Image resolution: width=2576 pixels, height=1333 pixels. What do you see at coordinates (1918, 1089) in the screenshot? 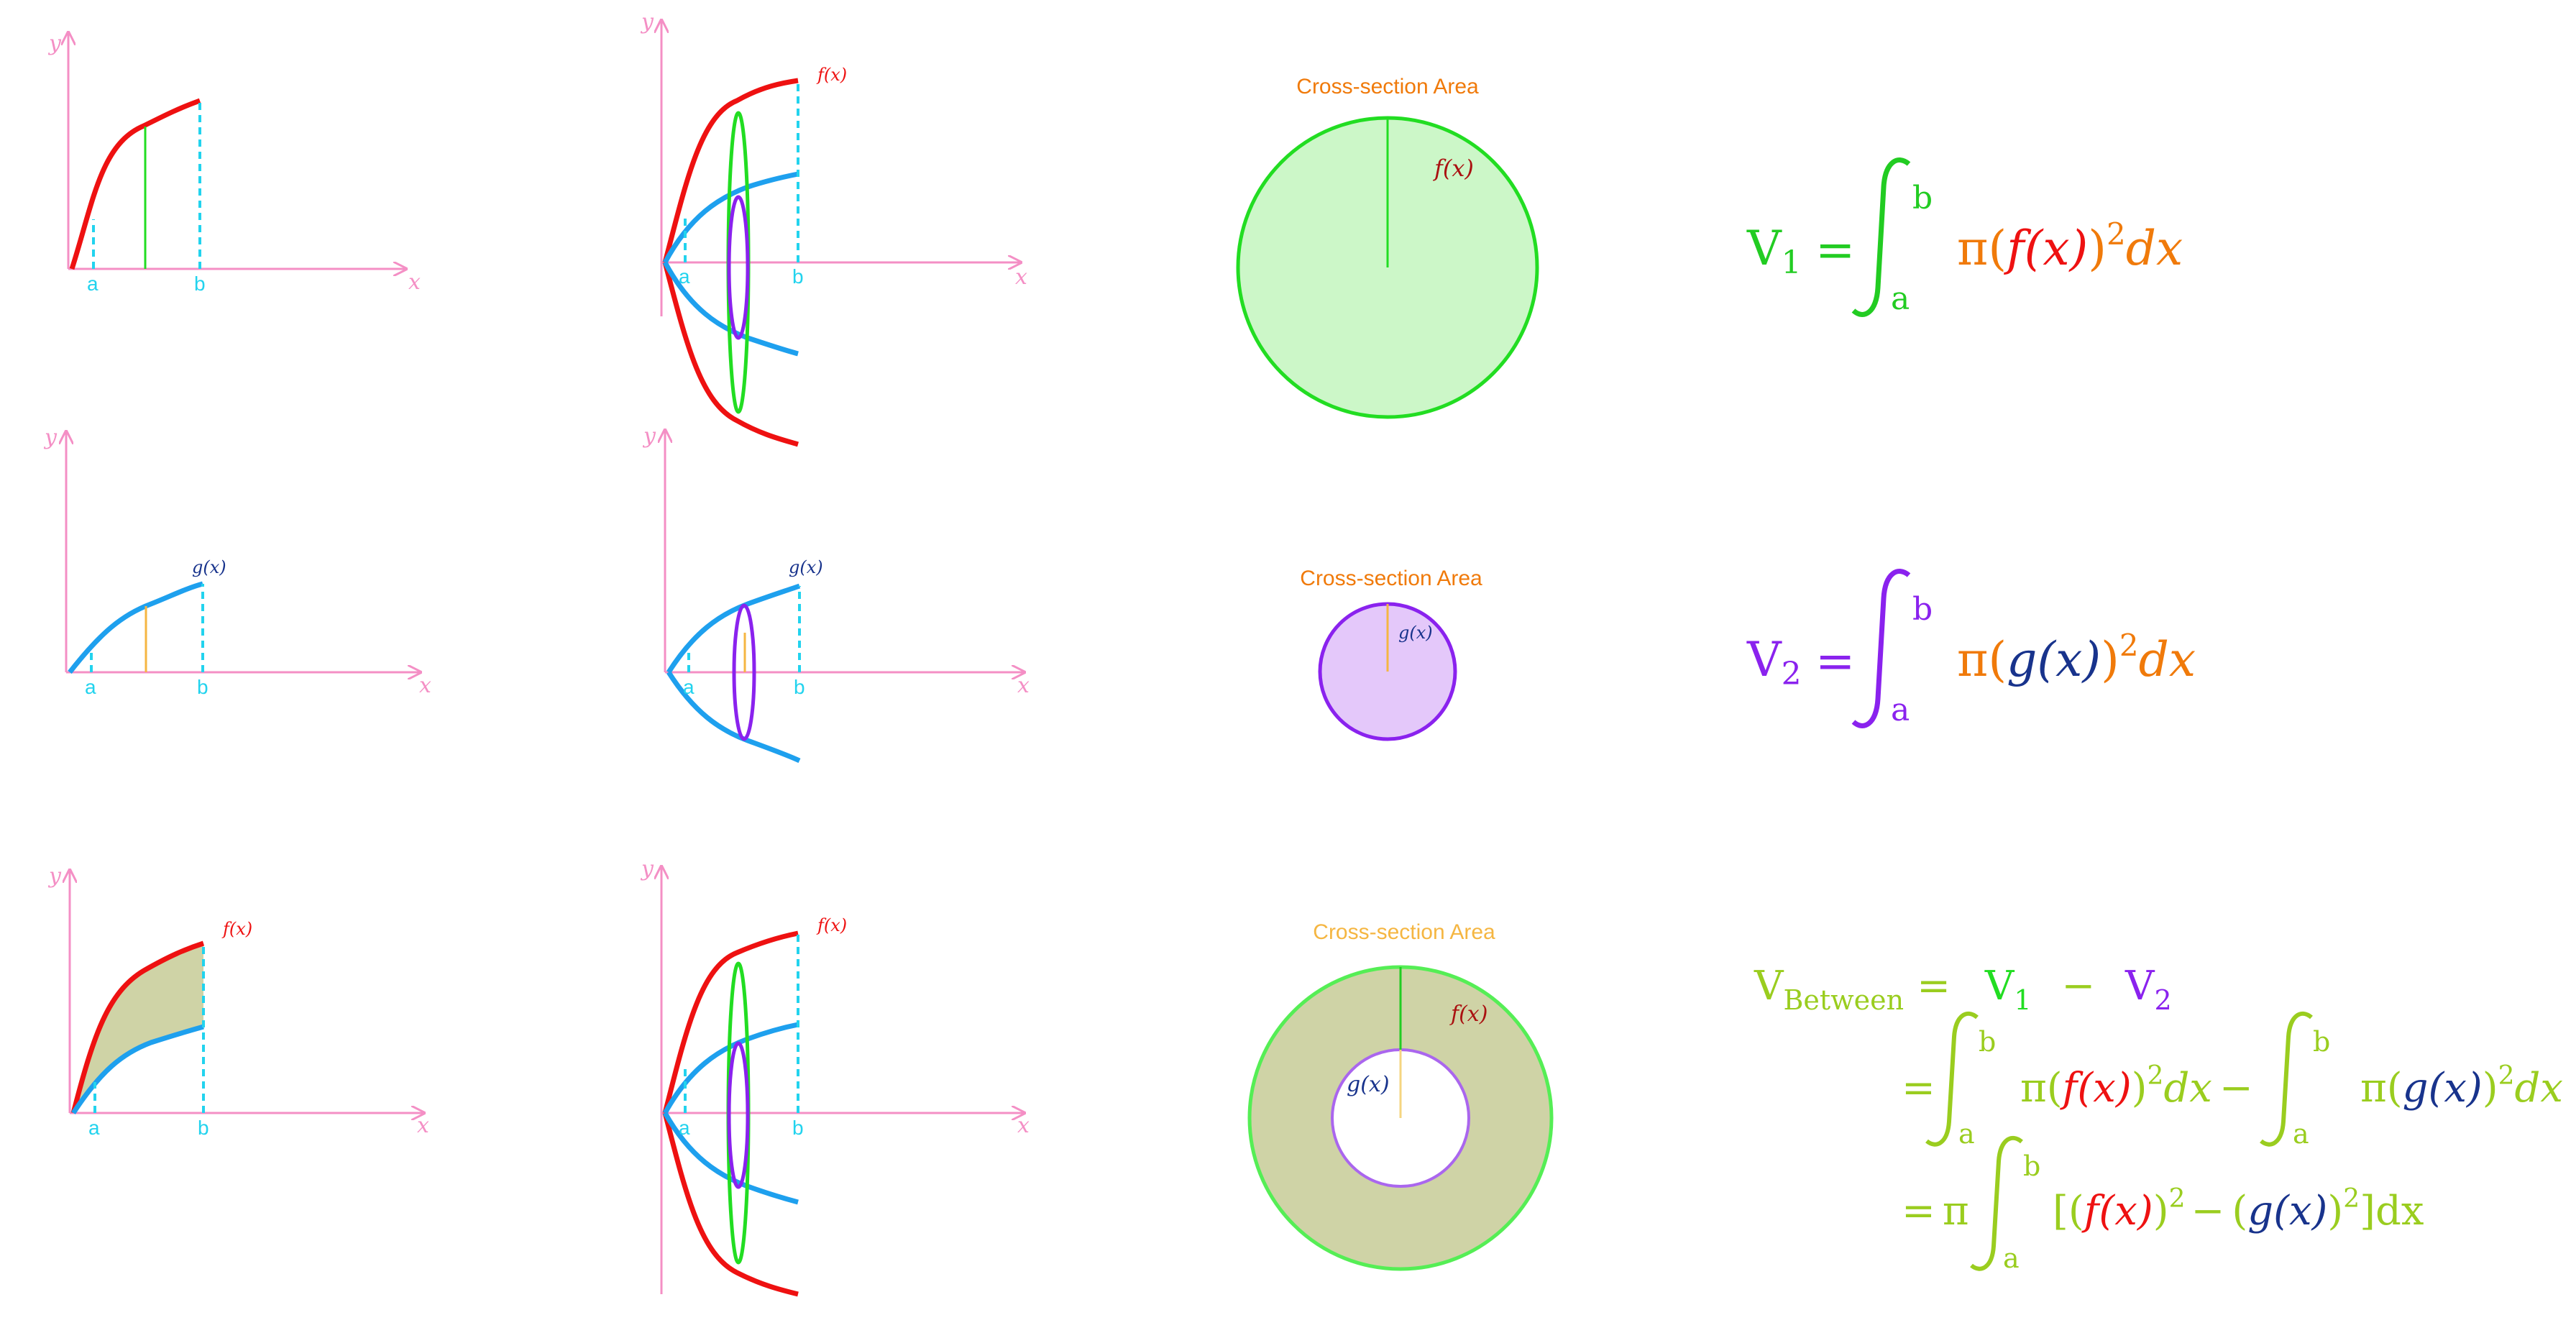
I see `vbetween-line2-equals: =` at bounding box center [1918, 1089].